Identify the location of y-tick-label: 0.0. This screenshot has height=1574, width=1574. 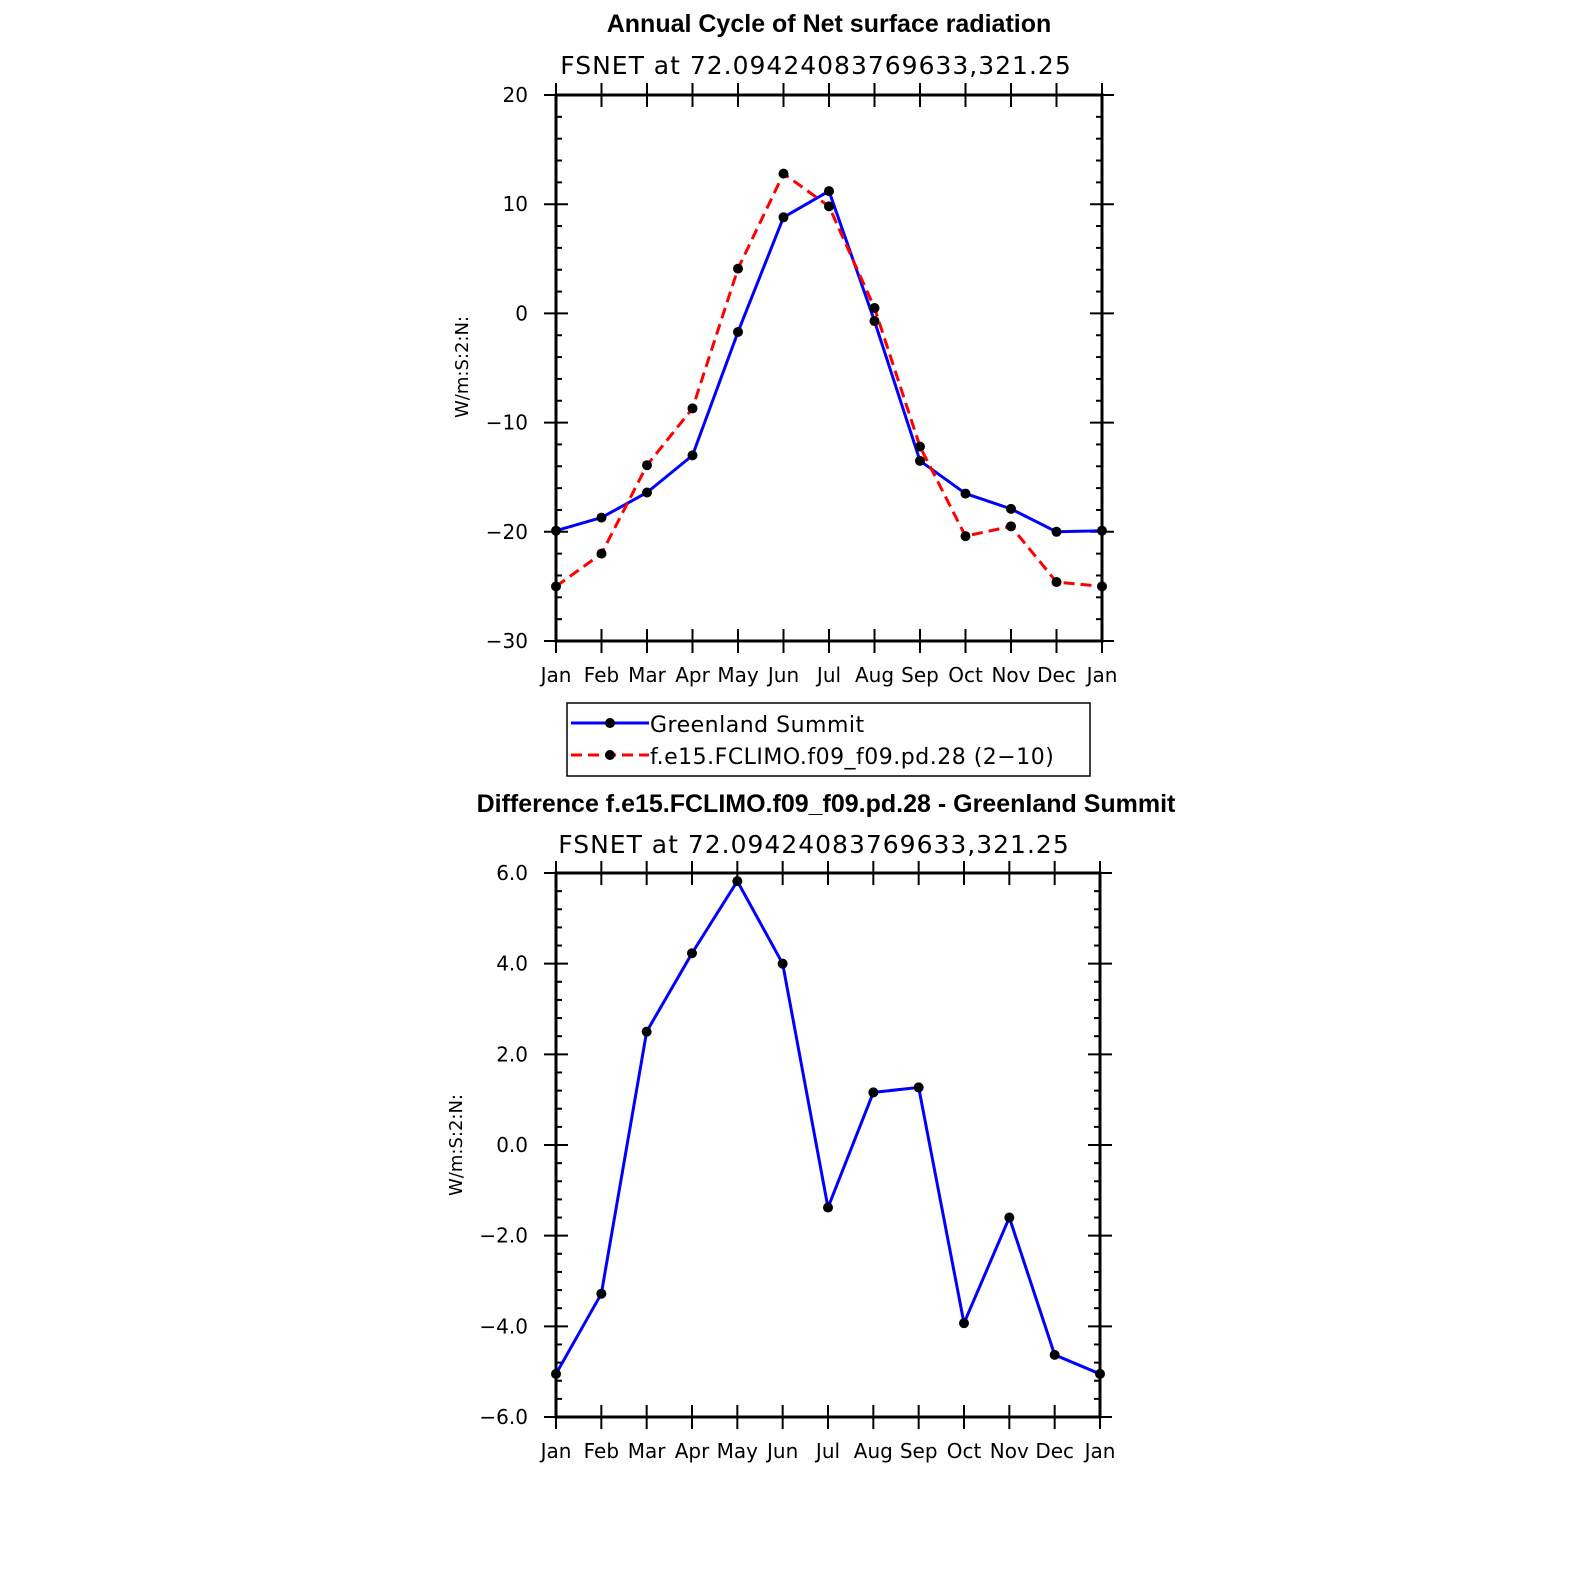
(512, 1145).